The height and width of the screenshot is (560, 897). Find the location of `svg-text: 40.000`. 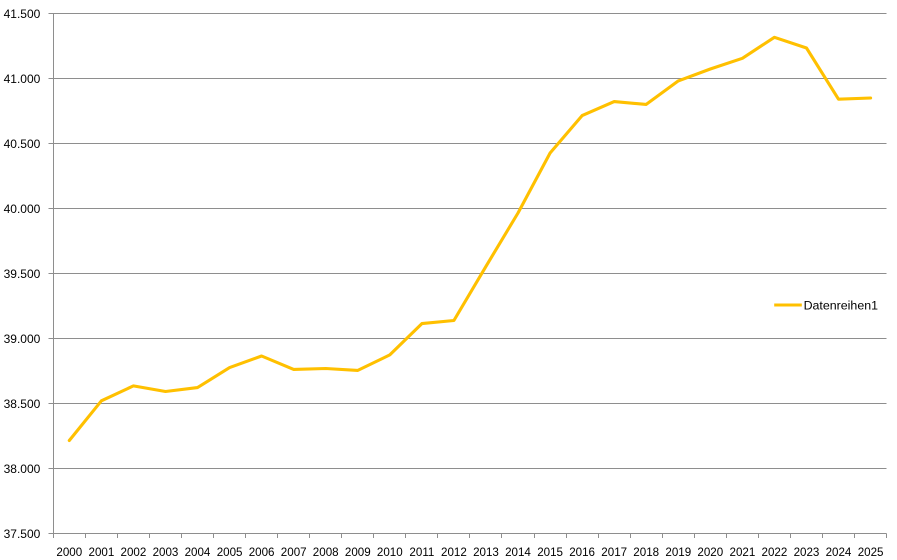

svg-text: 40.000 is located at coordinates (22, 209).